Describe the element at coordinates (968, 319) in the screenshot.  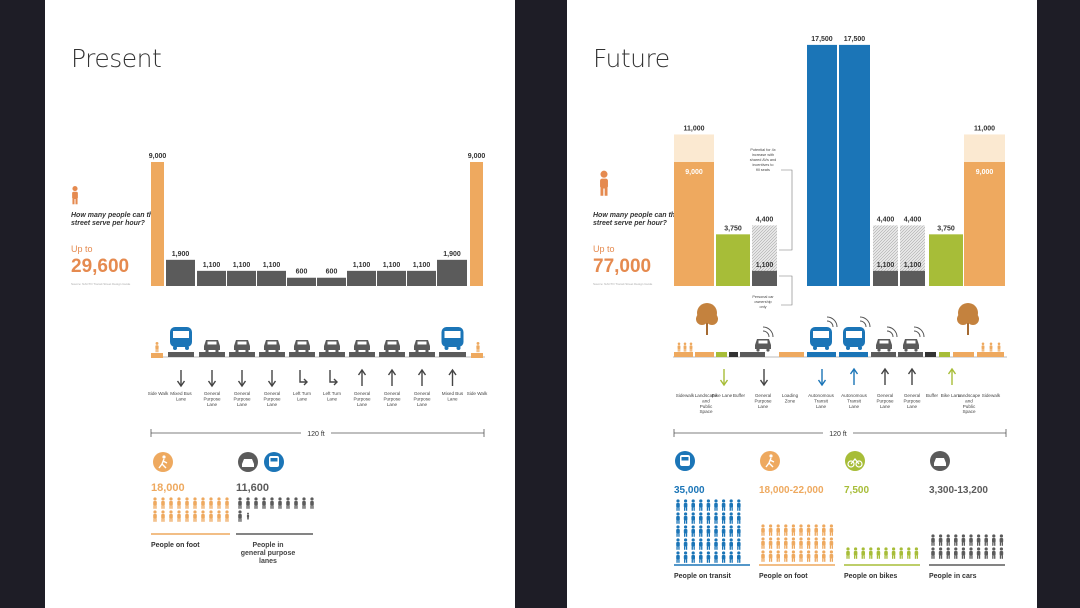
I see `tree-icon` at that location.